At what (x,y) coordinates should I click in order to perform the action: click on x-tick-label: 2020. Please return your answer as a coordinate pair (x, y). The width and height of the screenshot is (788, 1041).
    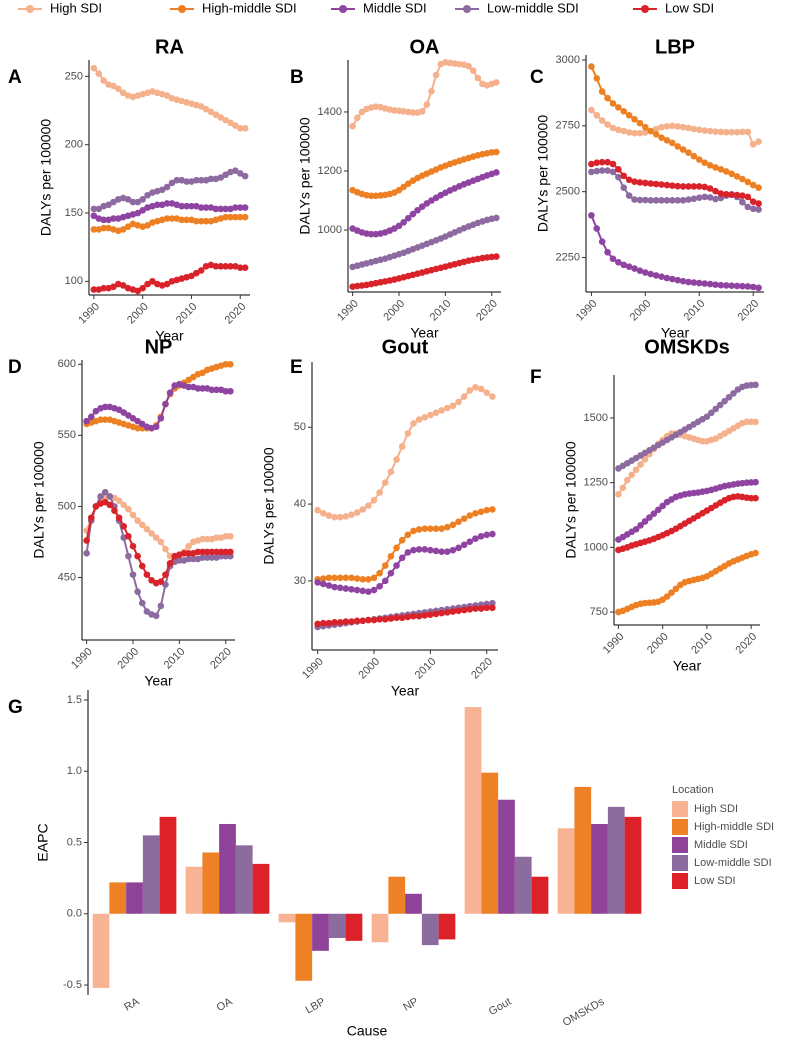
    Looking at the image, I should click on (236, 314).